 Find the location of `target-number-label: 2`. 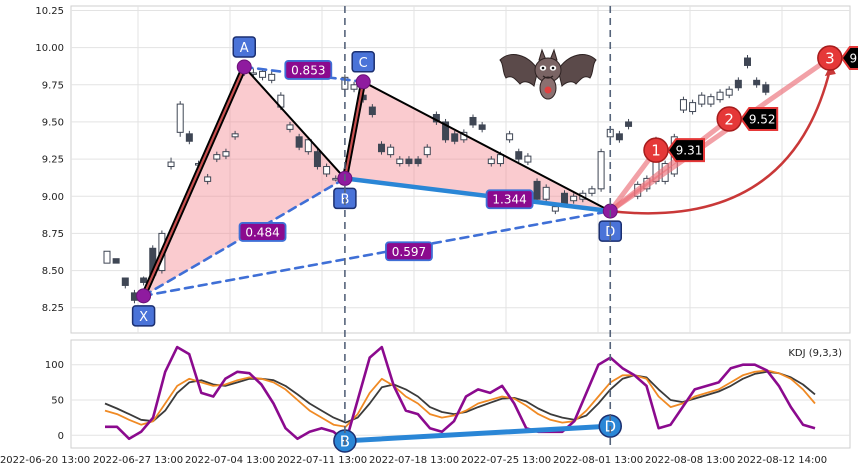

target-number-label: 2 is located at coordinates (729, 119).